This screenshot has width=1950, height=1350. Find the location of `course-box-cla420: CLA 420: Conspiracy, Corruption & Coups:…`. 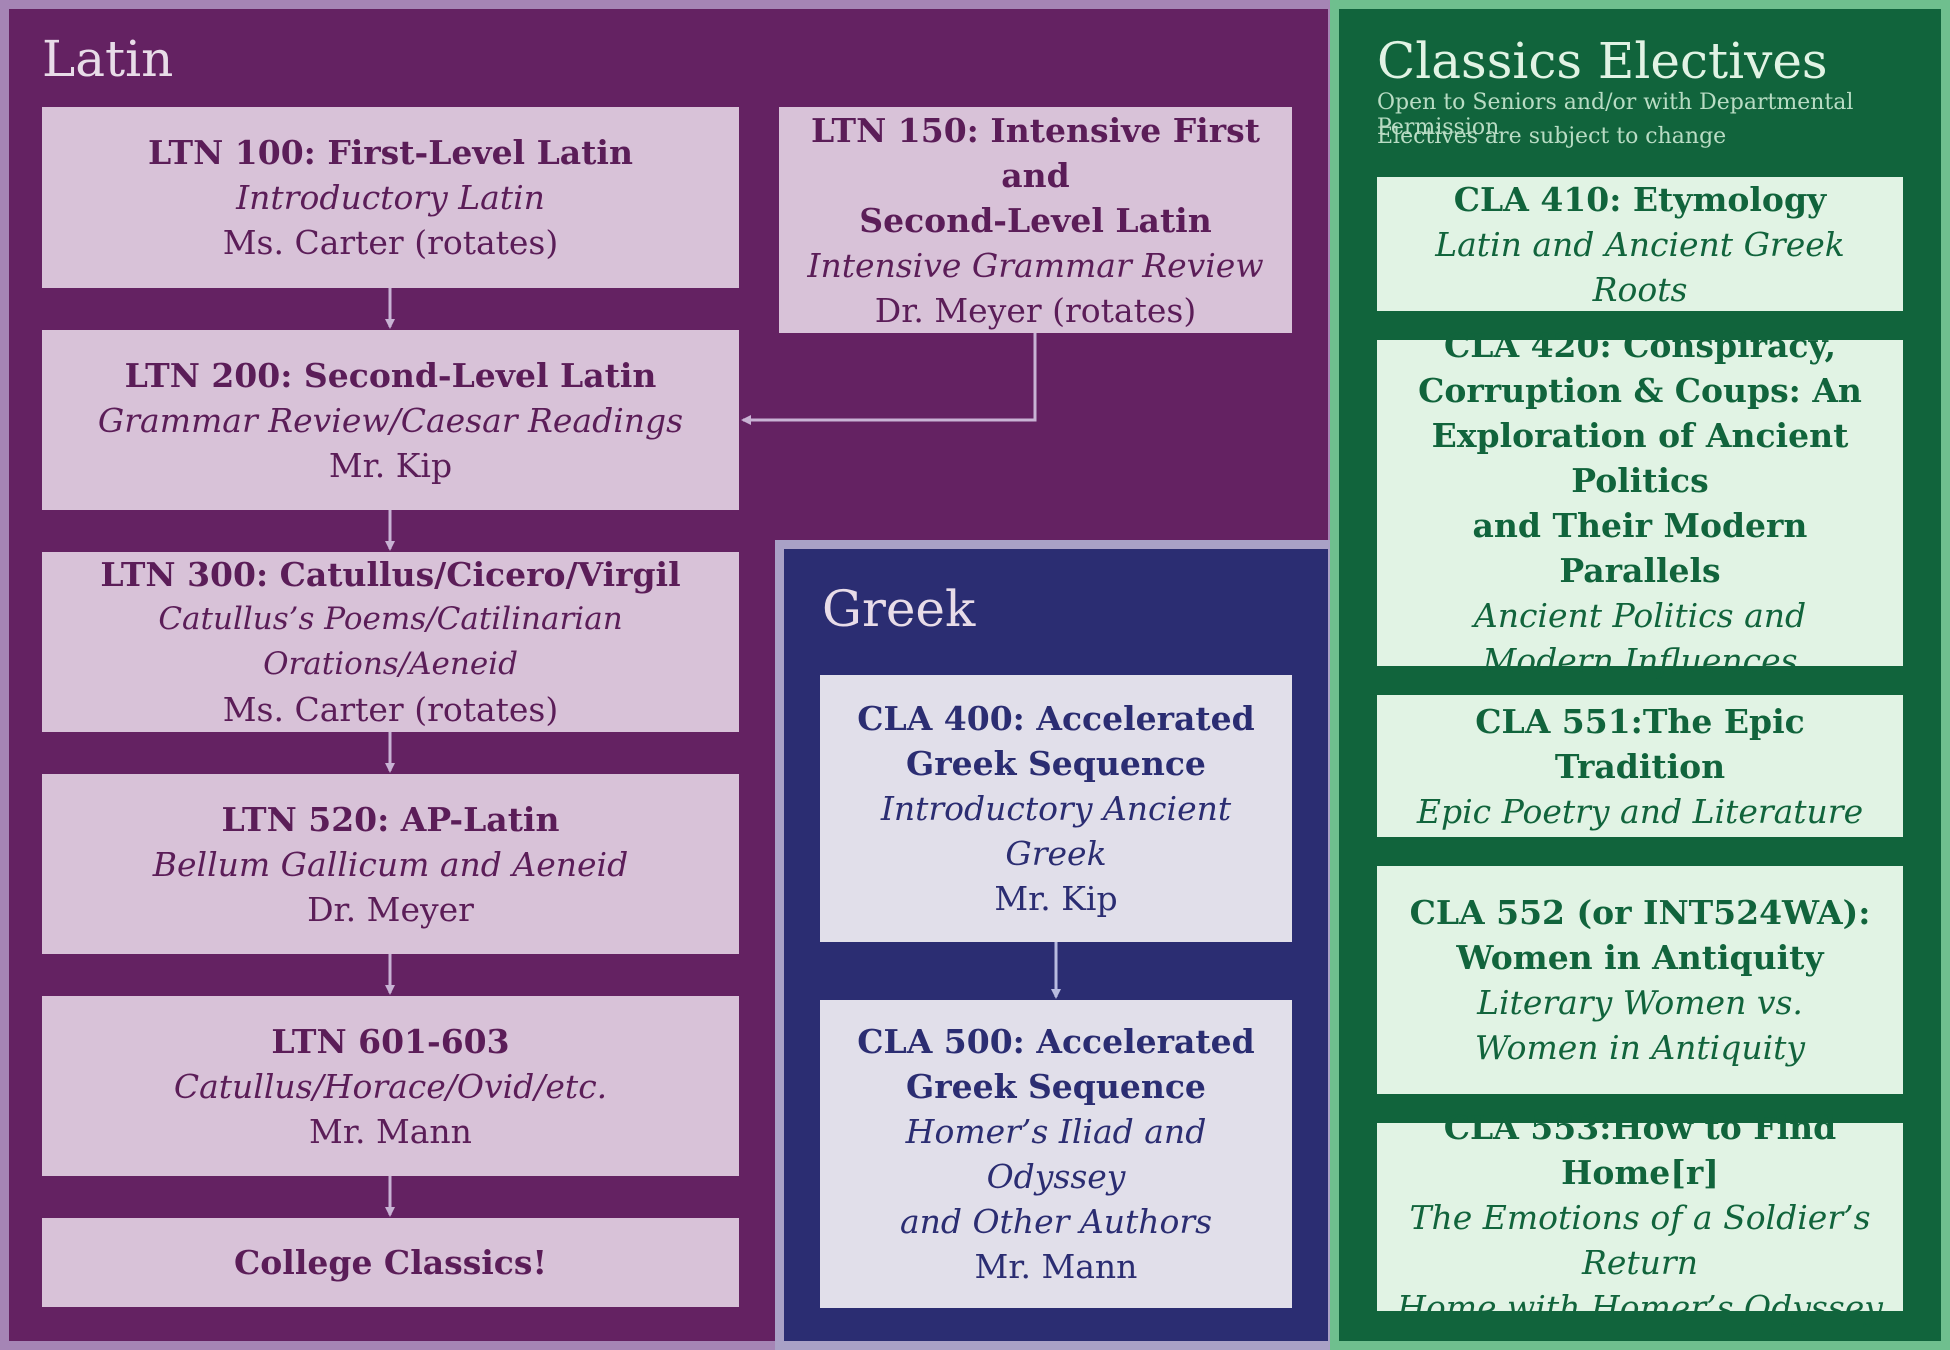

course-box-cla420: CLA 420: Conspiracy, Corruption & Coups:… is located at coordinates (1640, 503).